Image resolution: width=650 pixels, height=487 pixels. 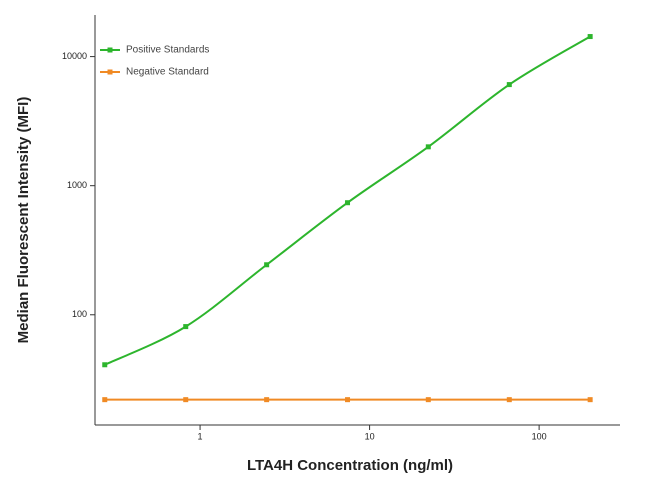 What do you see at coordinates (74, 56) in the screenshot?
I see `y-tick-label: 10000` at bounding box center [74, 56].